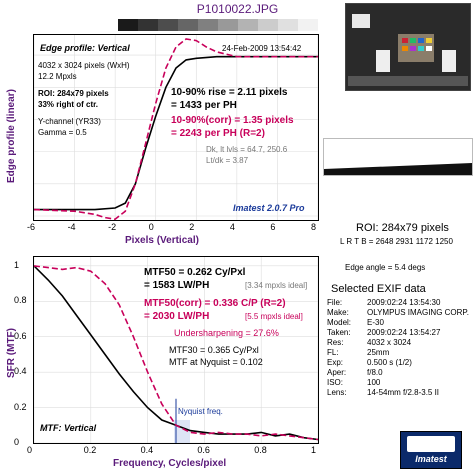 The height and width of the screenshot is (475, 475). Describe the element at coordinates (57, 76) in the screenshot. I see `megapixel-line: 12.2 Mpxls` at that location.